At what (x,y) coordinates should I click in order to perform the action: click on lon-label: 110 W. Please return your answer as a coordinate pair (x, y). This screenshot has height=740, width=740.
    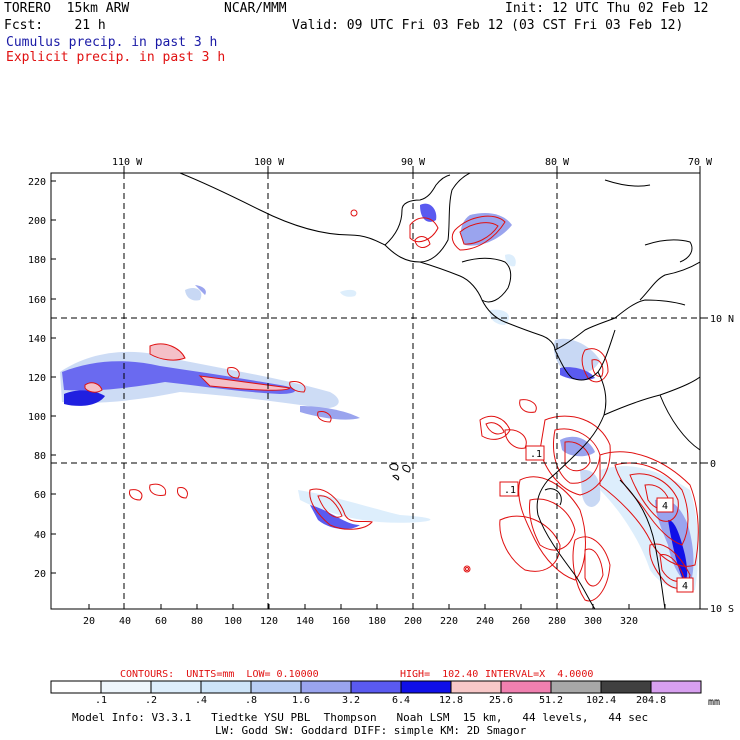
    Looking at the image, I should click on (127, 162).